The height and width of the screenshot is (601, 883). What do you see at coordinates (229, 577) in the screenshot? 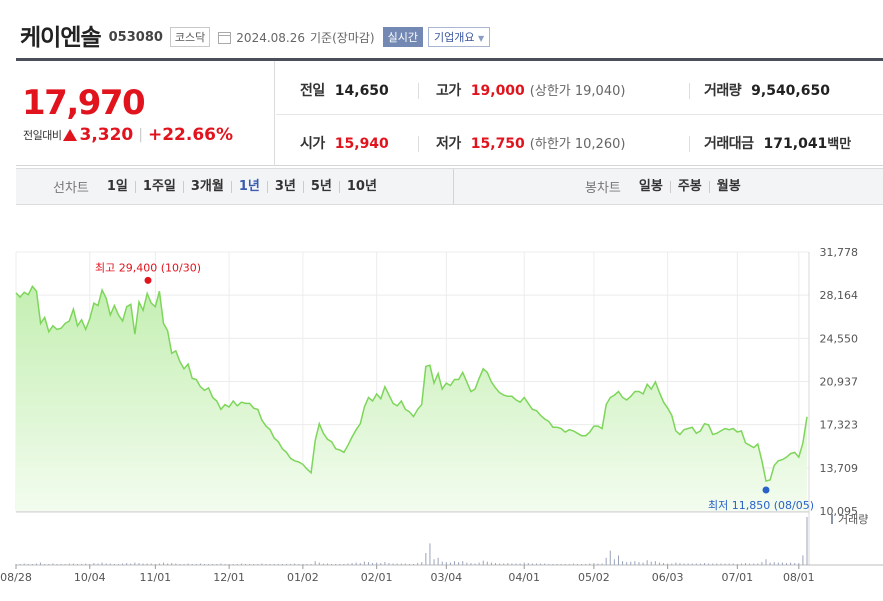
I see `x-tick-label: 12/01` at bounding box center [229, 577].